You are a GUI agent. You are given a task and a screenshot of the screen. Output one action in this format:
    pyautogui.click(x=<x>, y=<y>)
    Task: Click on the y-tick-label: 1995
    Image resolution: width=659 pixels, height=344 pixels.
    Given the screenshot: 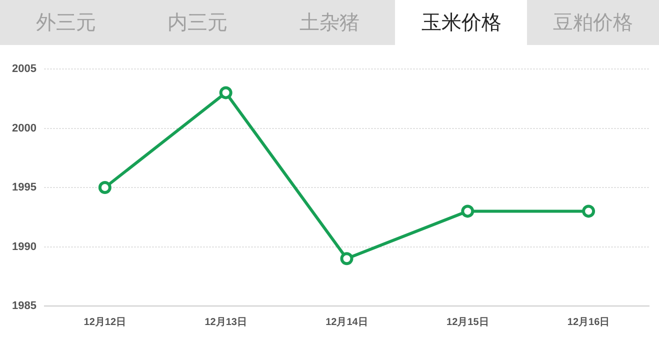 What is the action you would take?
    pyautogui.click(x=24, y=188)
    